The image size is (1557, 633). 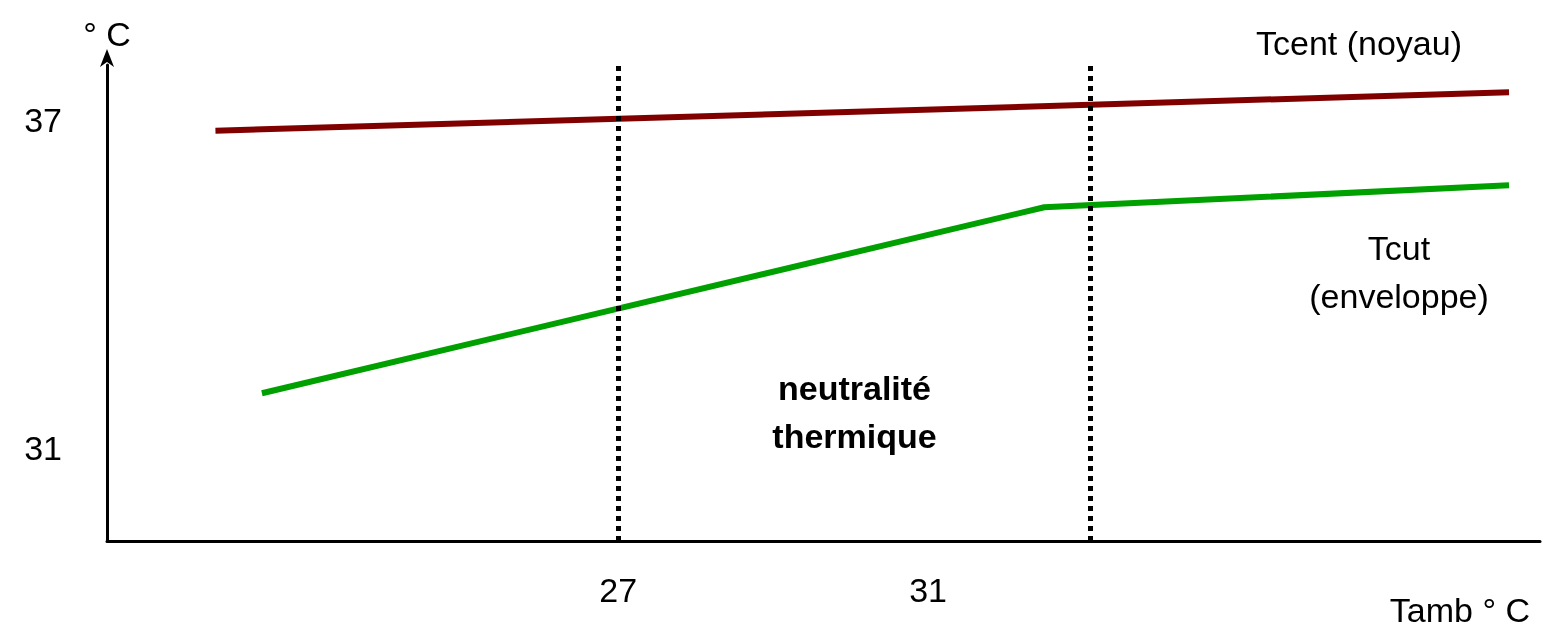 I want to click on y-tick-label: 37, so click(x=43, y=119).